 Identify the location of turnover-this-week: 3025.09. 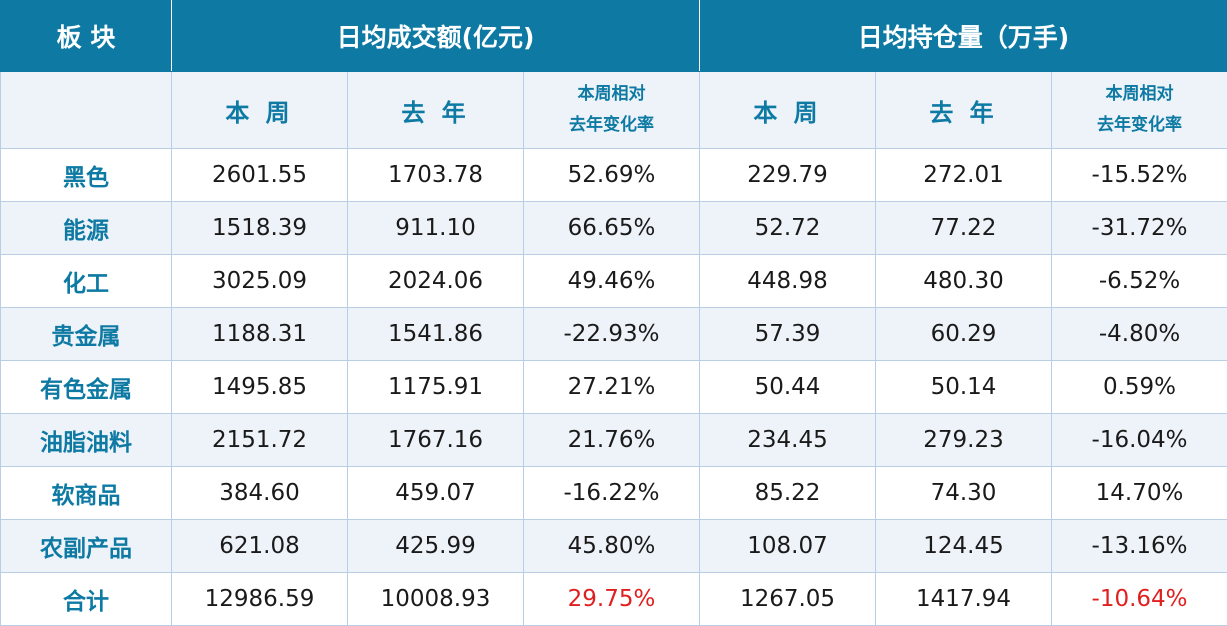
(260, 281).